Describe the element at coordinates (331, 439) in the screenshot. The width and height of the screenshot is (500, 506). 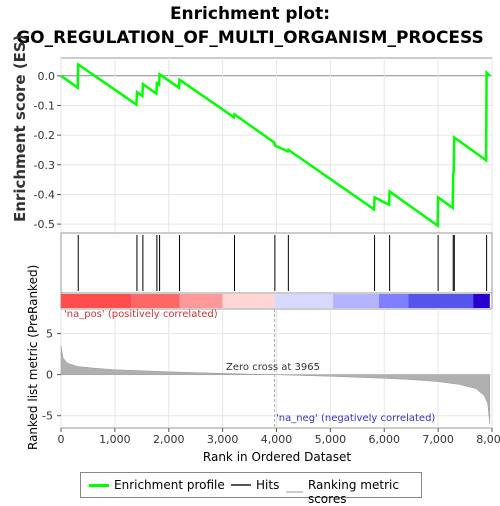
I see `x-tick-label: 5,000` at that location.